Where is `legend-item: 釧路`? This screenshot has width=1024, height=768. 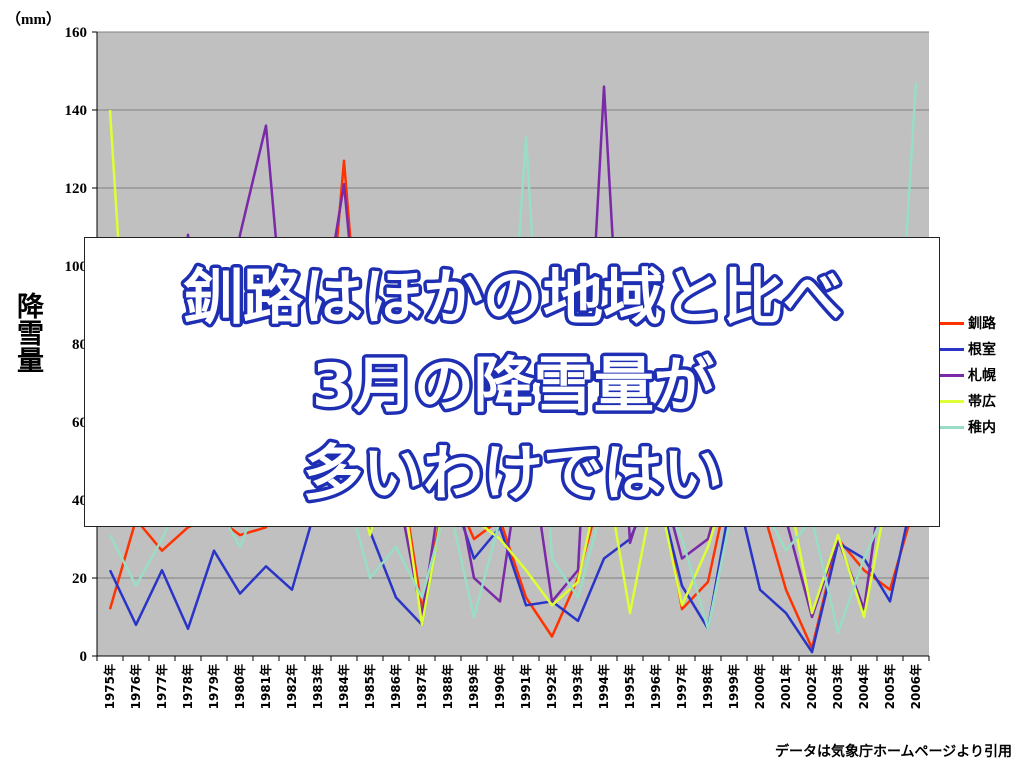
legend-item: 釧路 is located at coordinates (982, 323).